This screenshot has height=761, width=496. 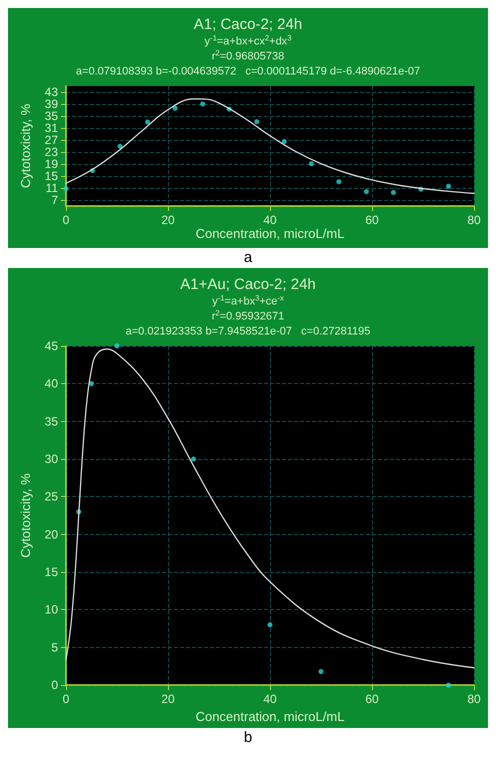 I want to click on text: a, so click(x=248, y=258).